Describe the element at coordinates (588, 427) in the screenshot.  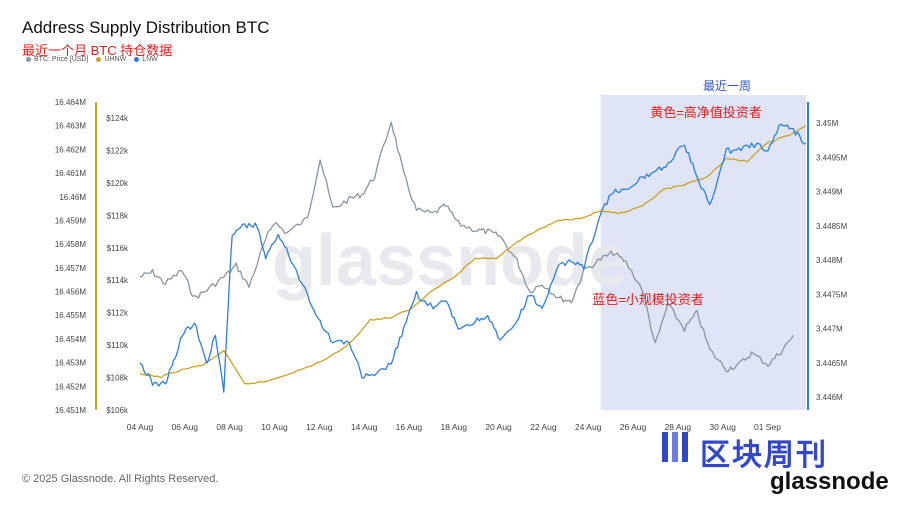
I see `x-tick-label: 24 Aug` at that location.